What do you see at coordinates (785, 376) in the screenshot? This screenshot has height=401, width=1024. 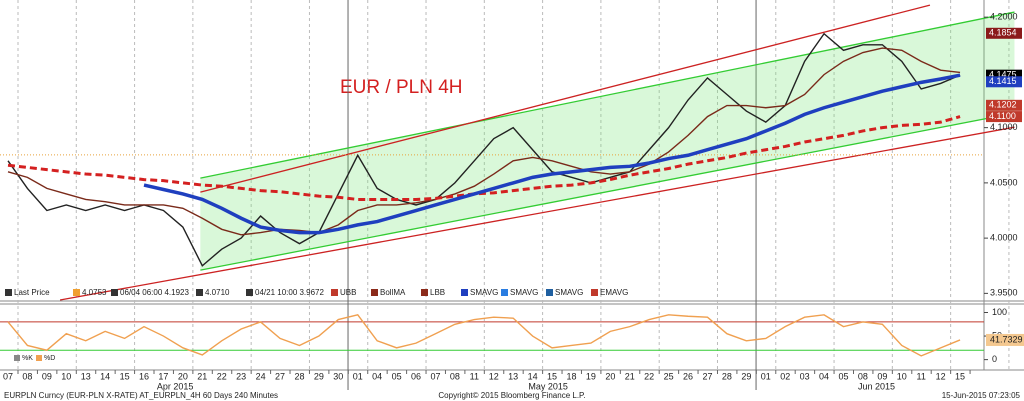 I see `x-tick-label: 02` at bounding box center [785, 376].